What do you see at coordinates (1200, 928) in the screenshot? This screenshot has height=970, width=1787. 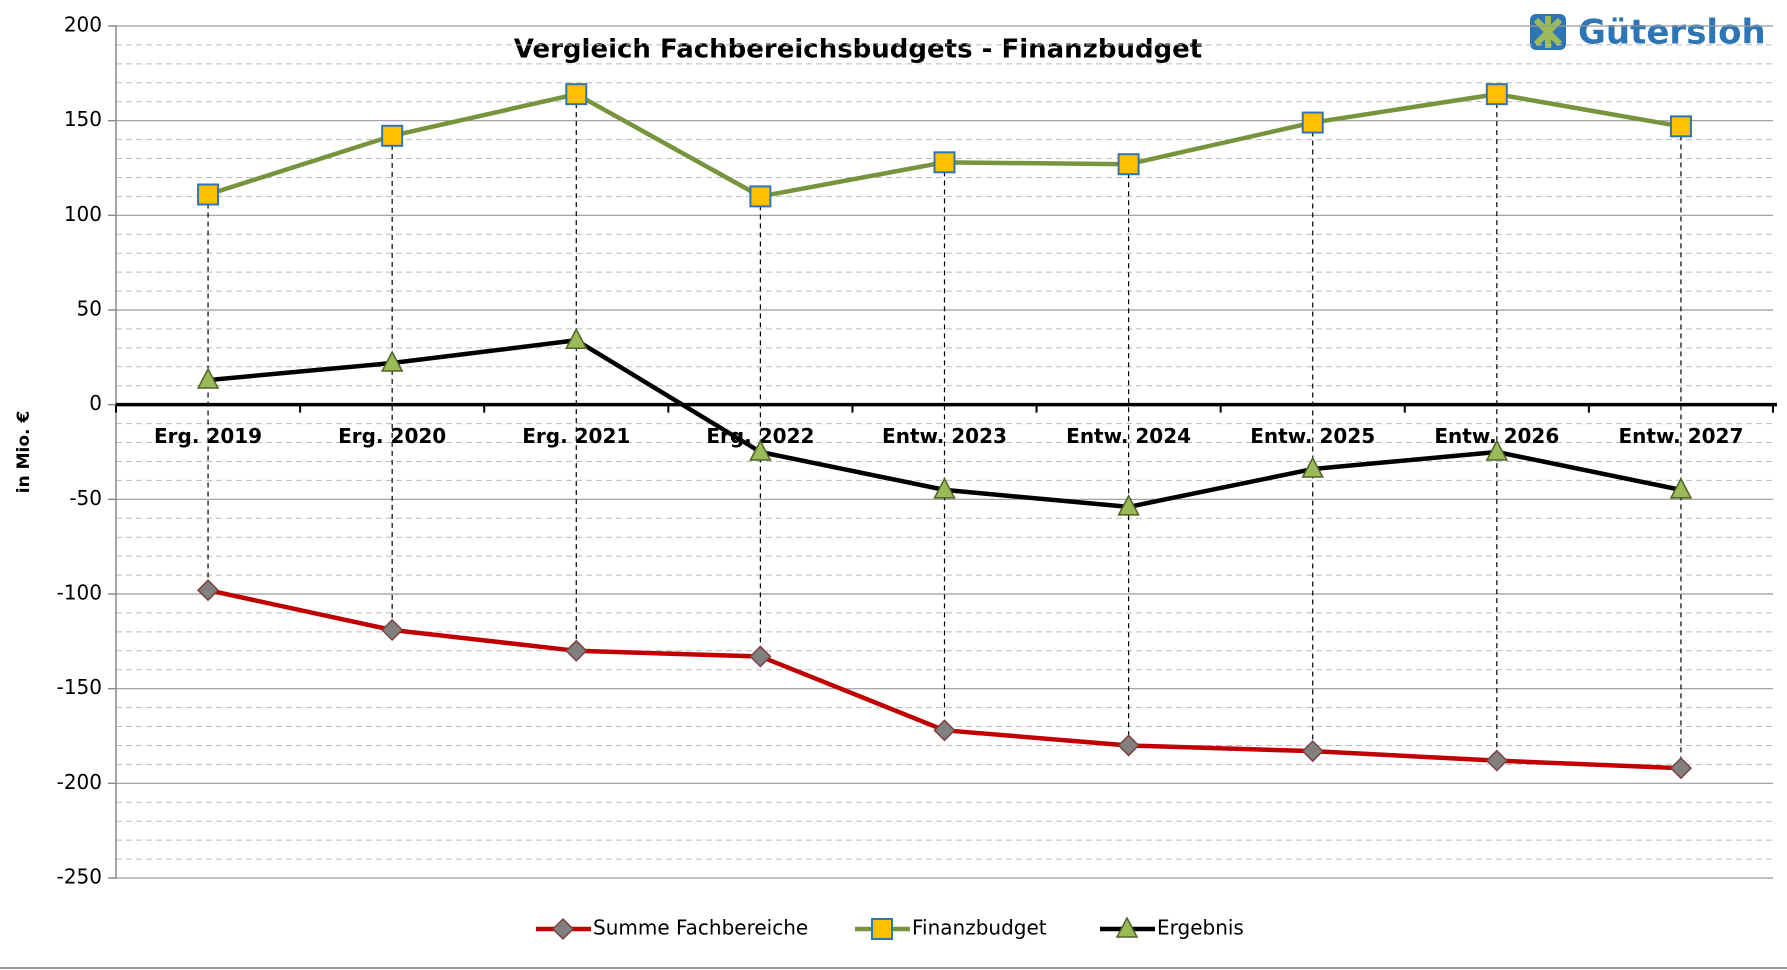 I see `legend-label: Ergebnis` at bounding box center [1200, 928].